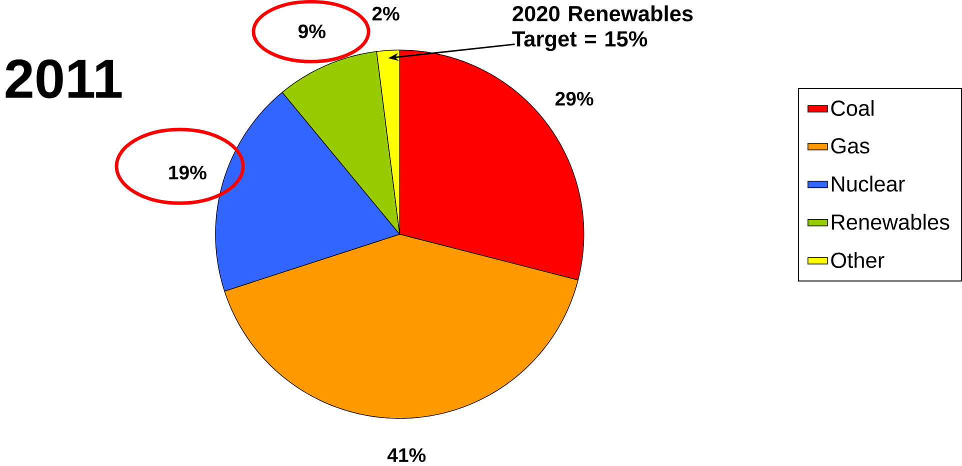 This screenshot has width=962, height=466. What do you see at coordinates (64, 78) in the screenshot?
I see `text: 2011` at bounding box center [64, 78].